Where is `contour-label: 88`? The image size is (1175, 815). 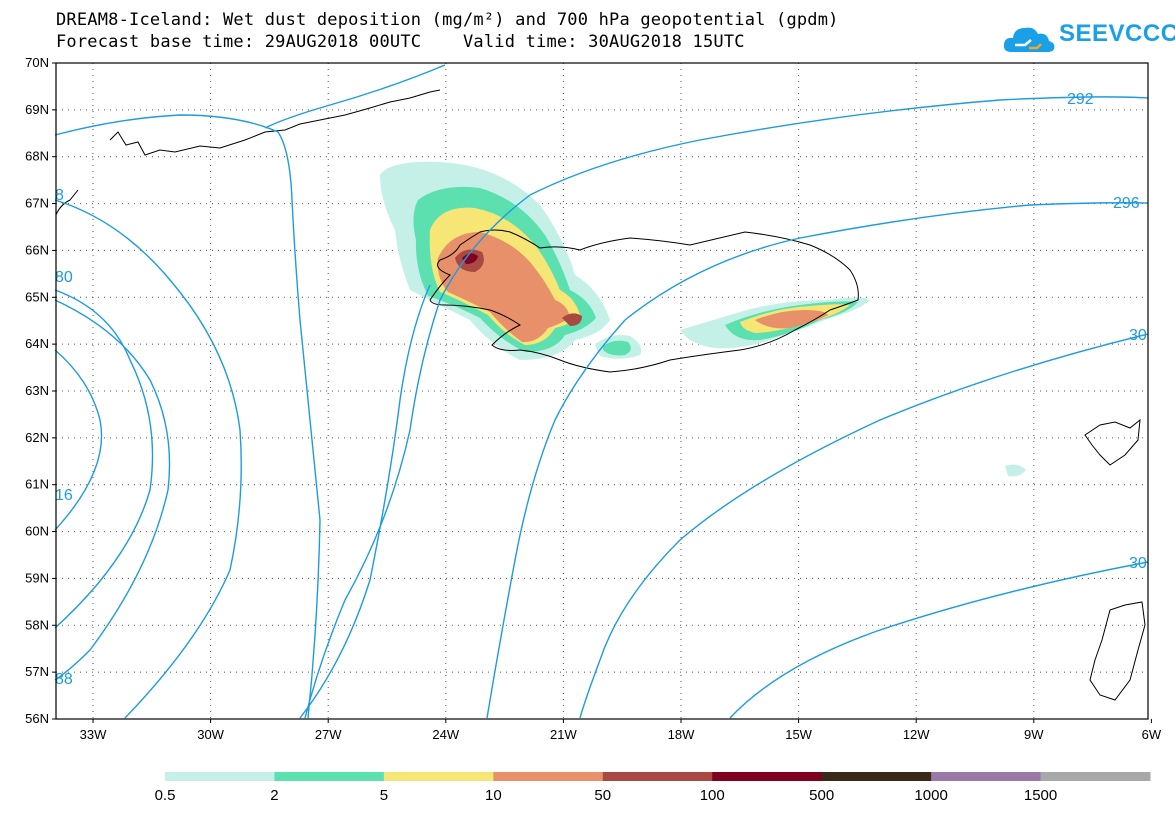 contour-label: 88 is located at coordinates (64, 679).